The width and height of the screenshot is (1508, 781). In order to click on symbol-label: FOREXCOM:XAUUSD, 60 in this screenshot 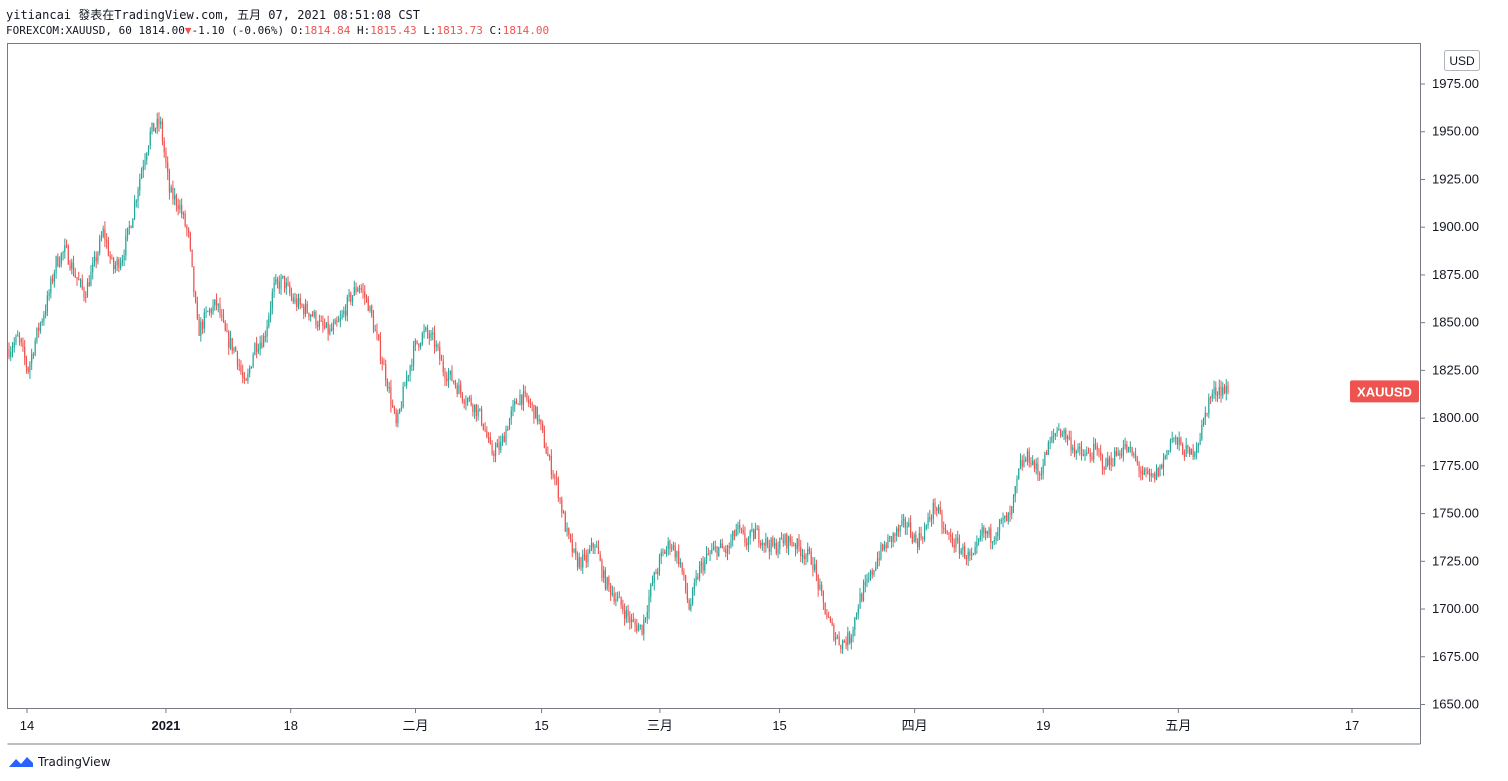, I will do `click(69, 30)`.